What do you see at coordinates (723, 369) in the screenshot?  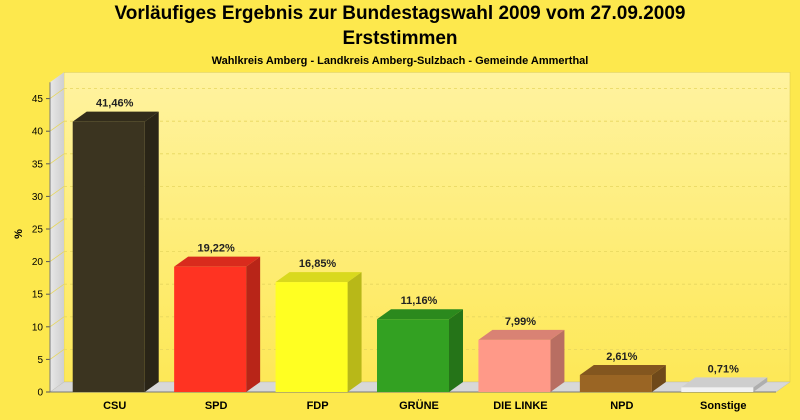 I see `data-label: 0,71%` at bounding box center [723, 369].